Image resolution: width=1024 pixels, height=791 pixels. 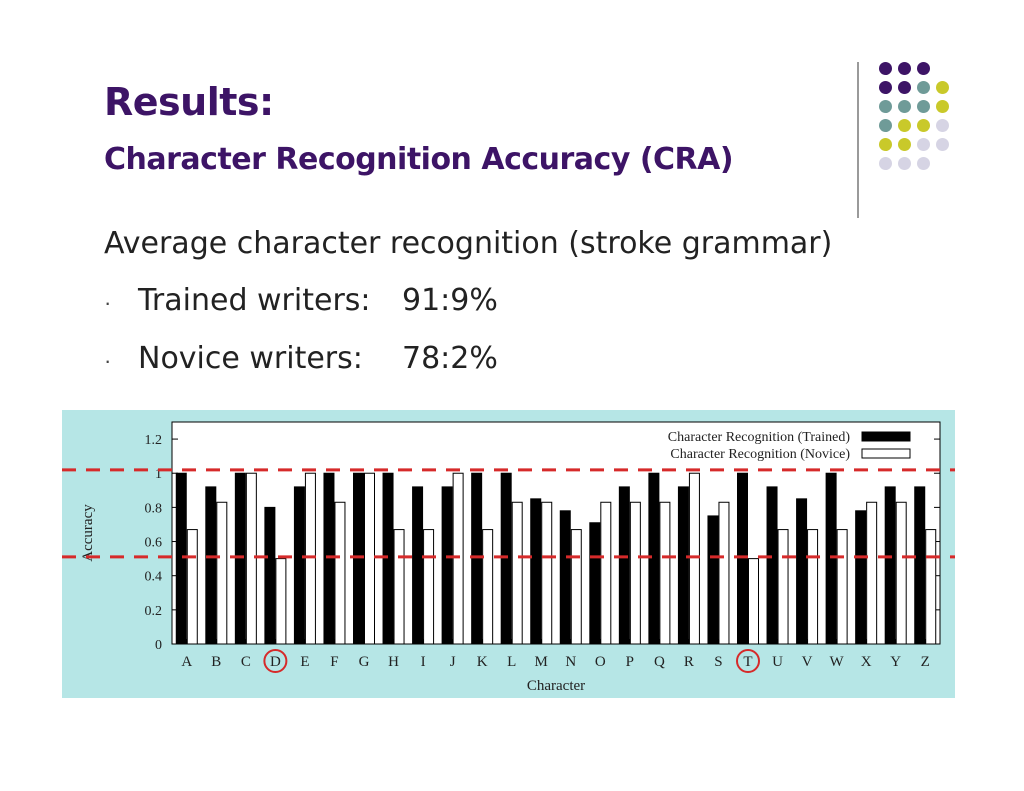 I want to click on bullet-novice-value: 78:2%, so click(x=450, y=358).